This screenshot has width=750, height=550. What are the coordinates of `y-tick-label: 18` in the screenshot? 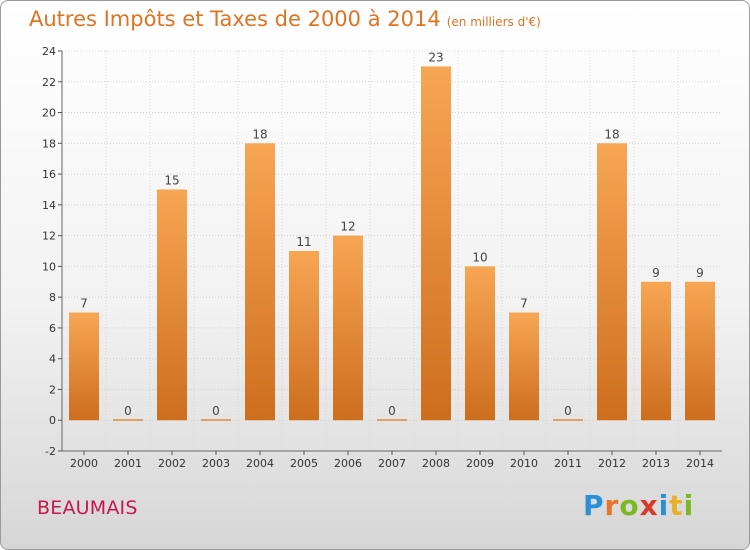 It's located at (49, 143).